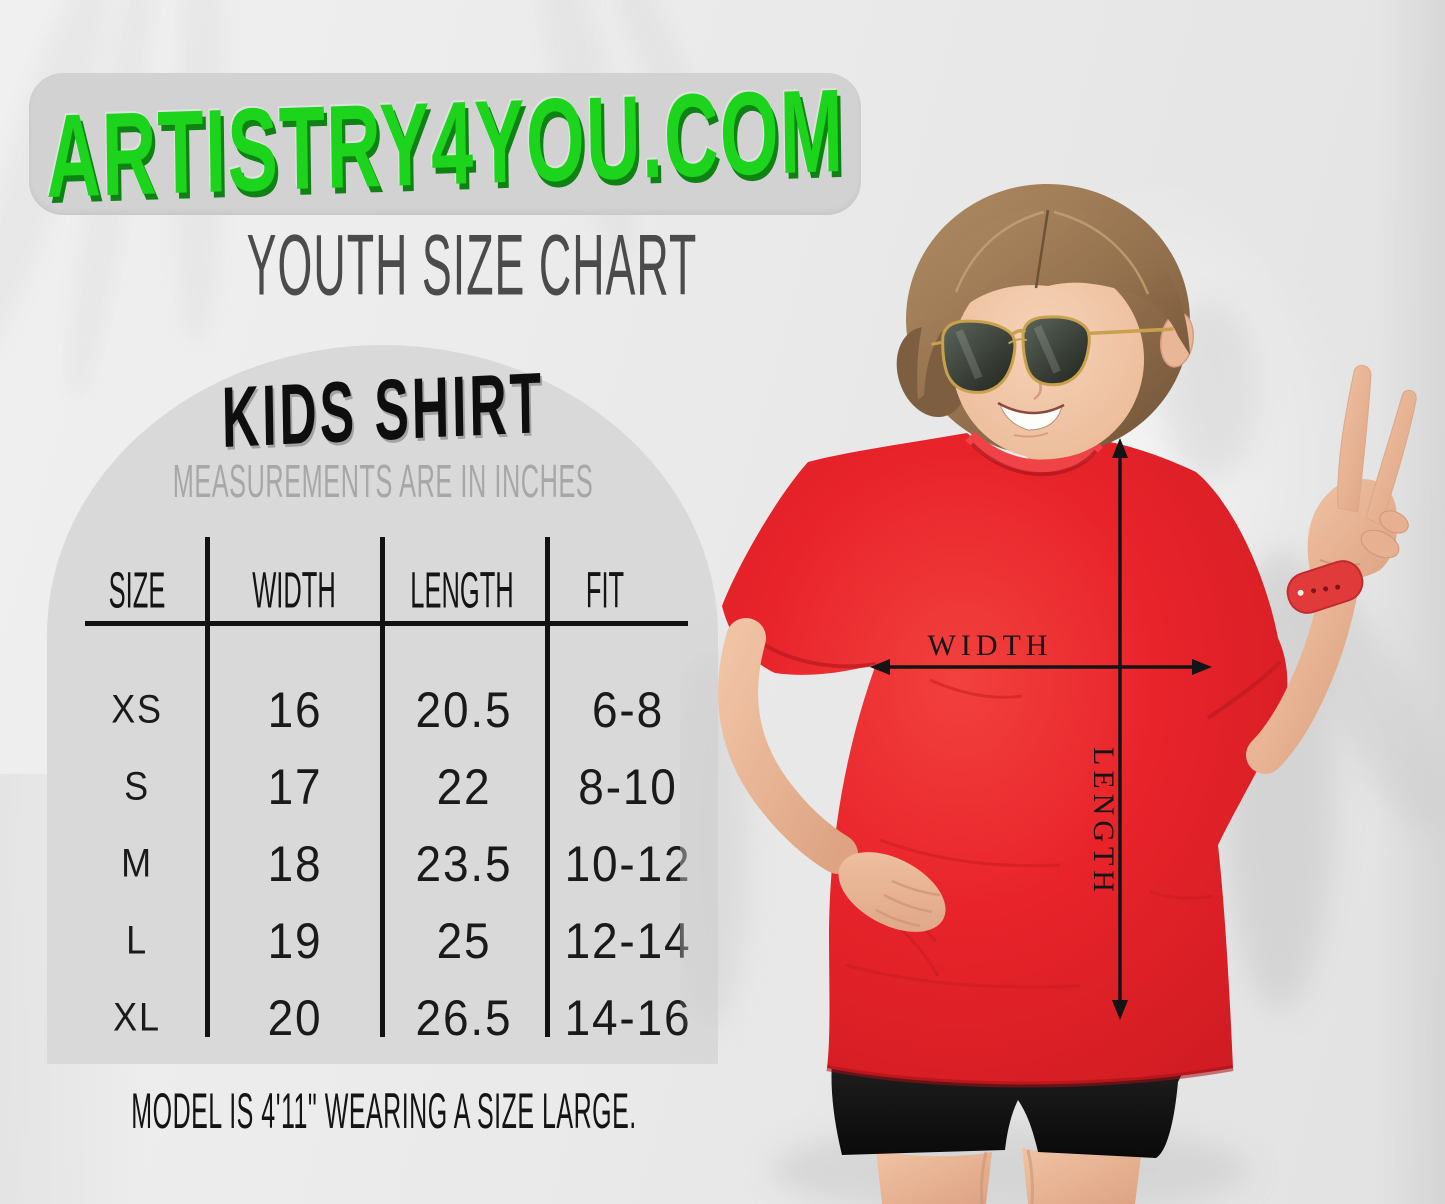  Describe the element at coordinates (1325, 587) in the screenshot. I see `red-watch` at that location.